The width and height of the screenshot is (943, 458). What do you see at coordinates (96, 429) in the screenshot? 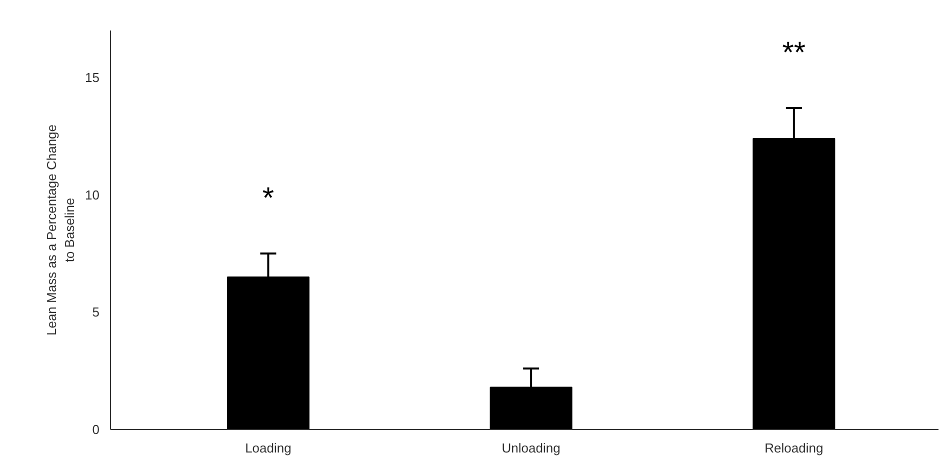
I see `y-tick-label: 0` at bounding box center [96, 429].